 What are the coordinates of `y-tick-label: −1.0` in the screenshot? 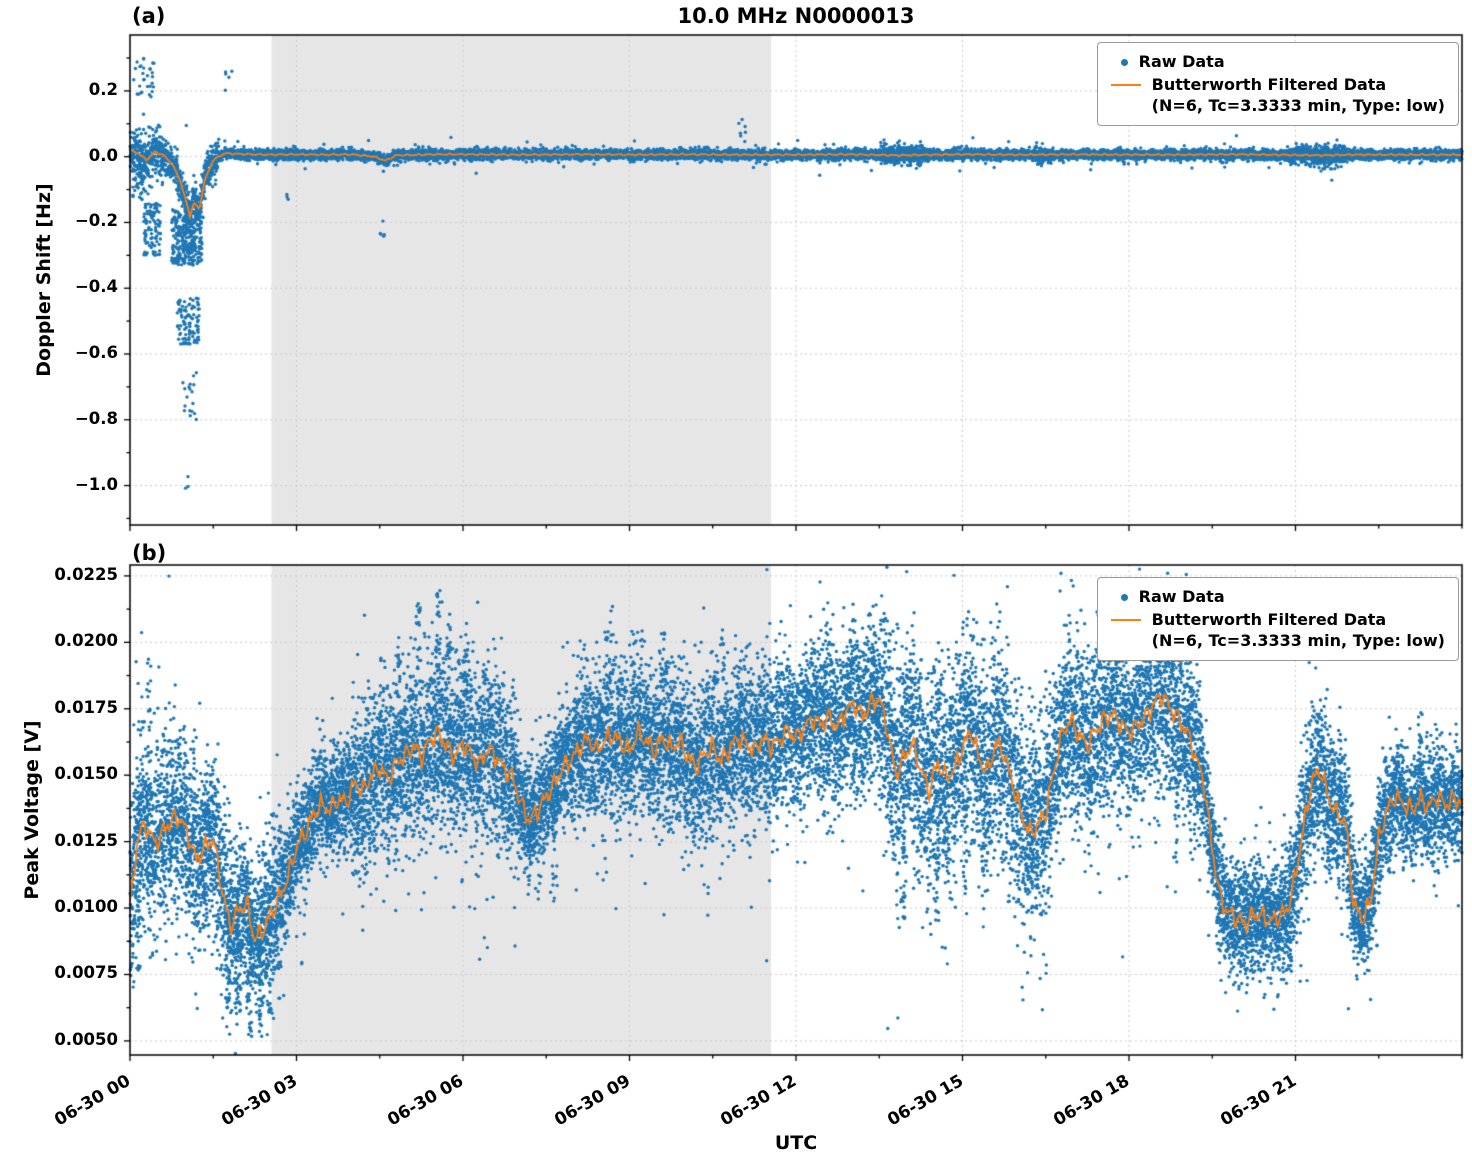 It's located at (96, 484).